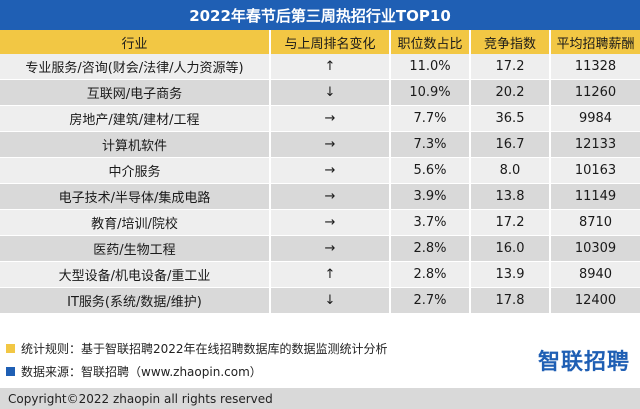 This screenshot has height=409, width=640. What do you see at coordinates (135, 248) in the screenshot?
I see `cell-industry: 医药/生物工程` at bounding box center [135, 248].